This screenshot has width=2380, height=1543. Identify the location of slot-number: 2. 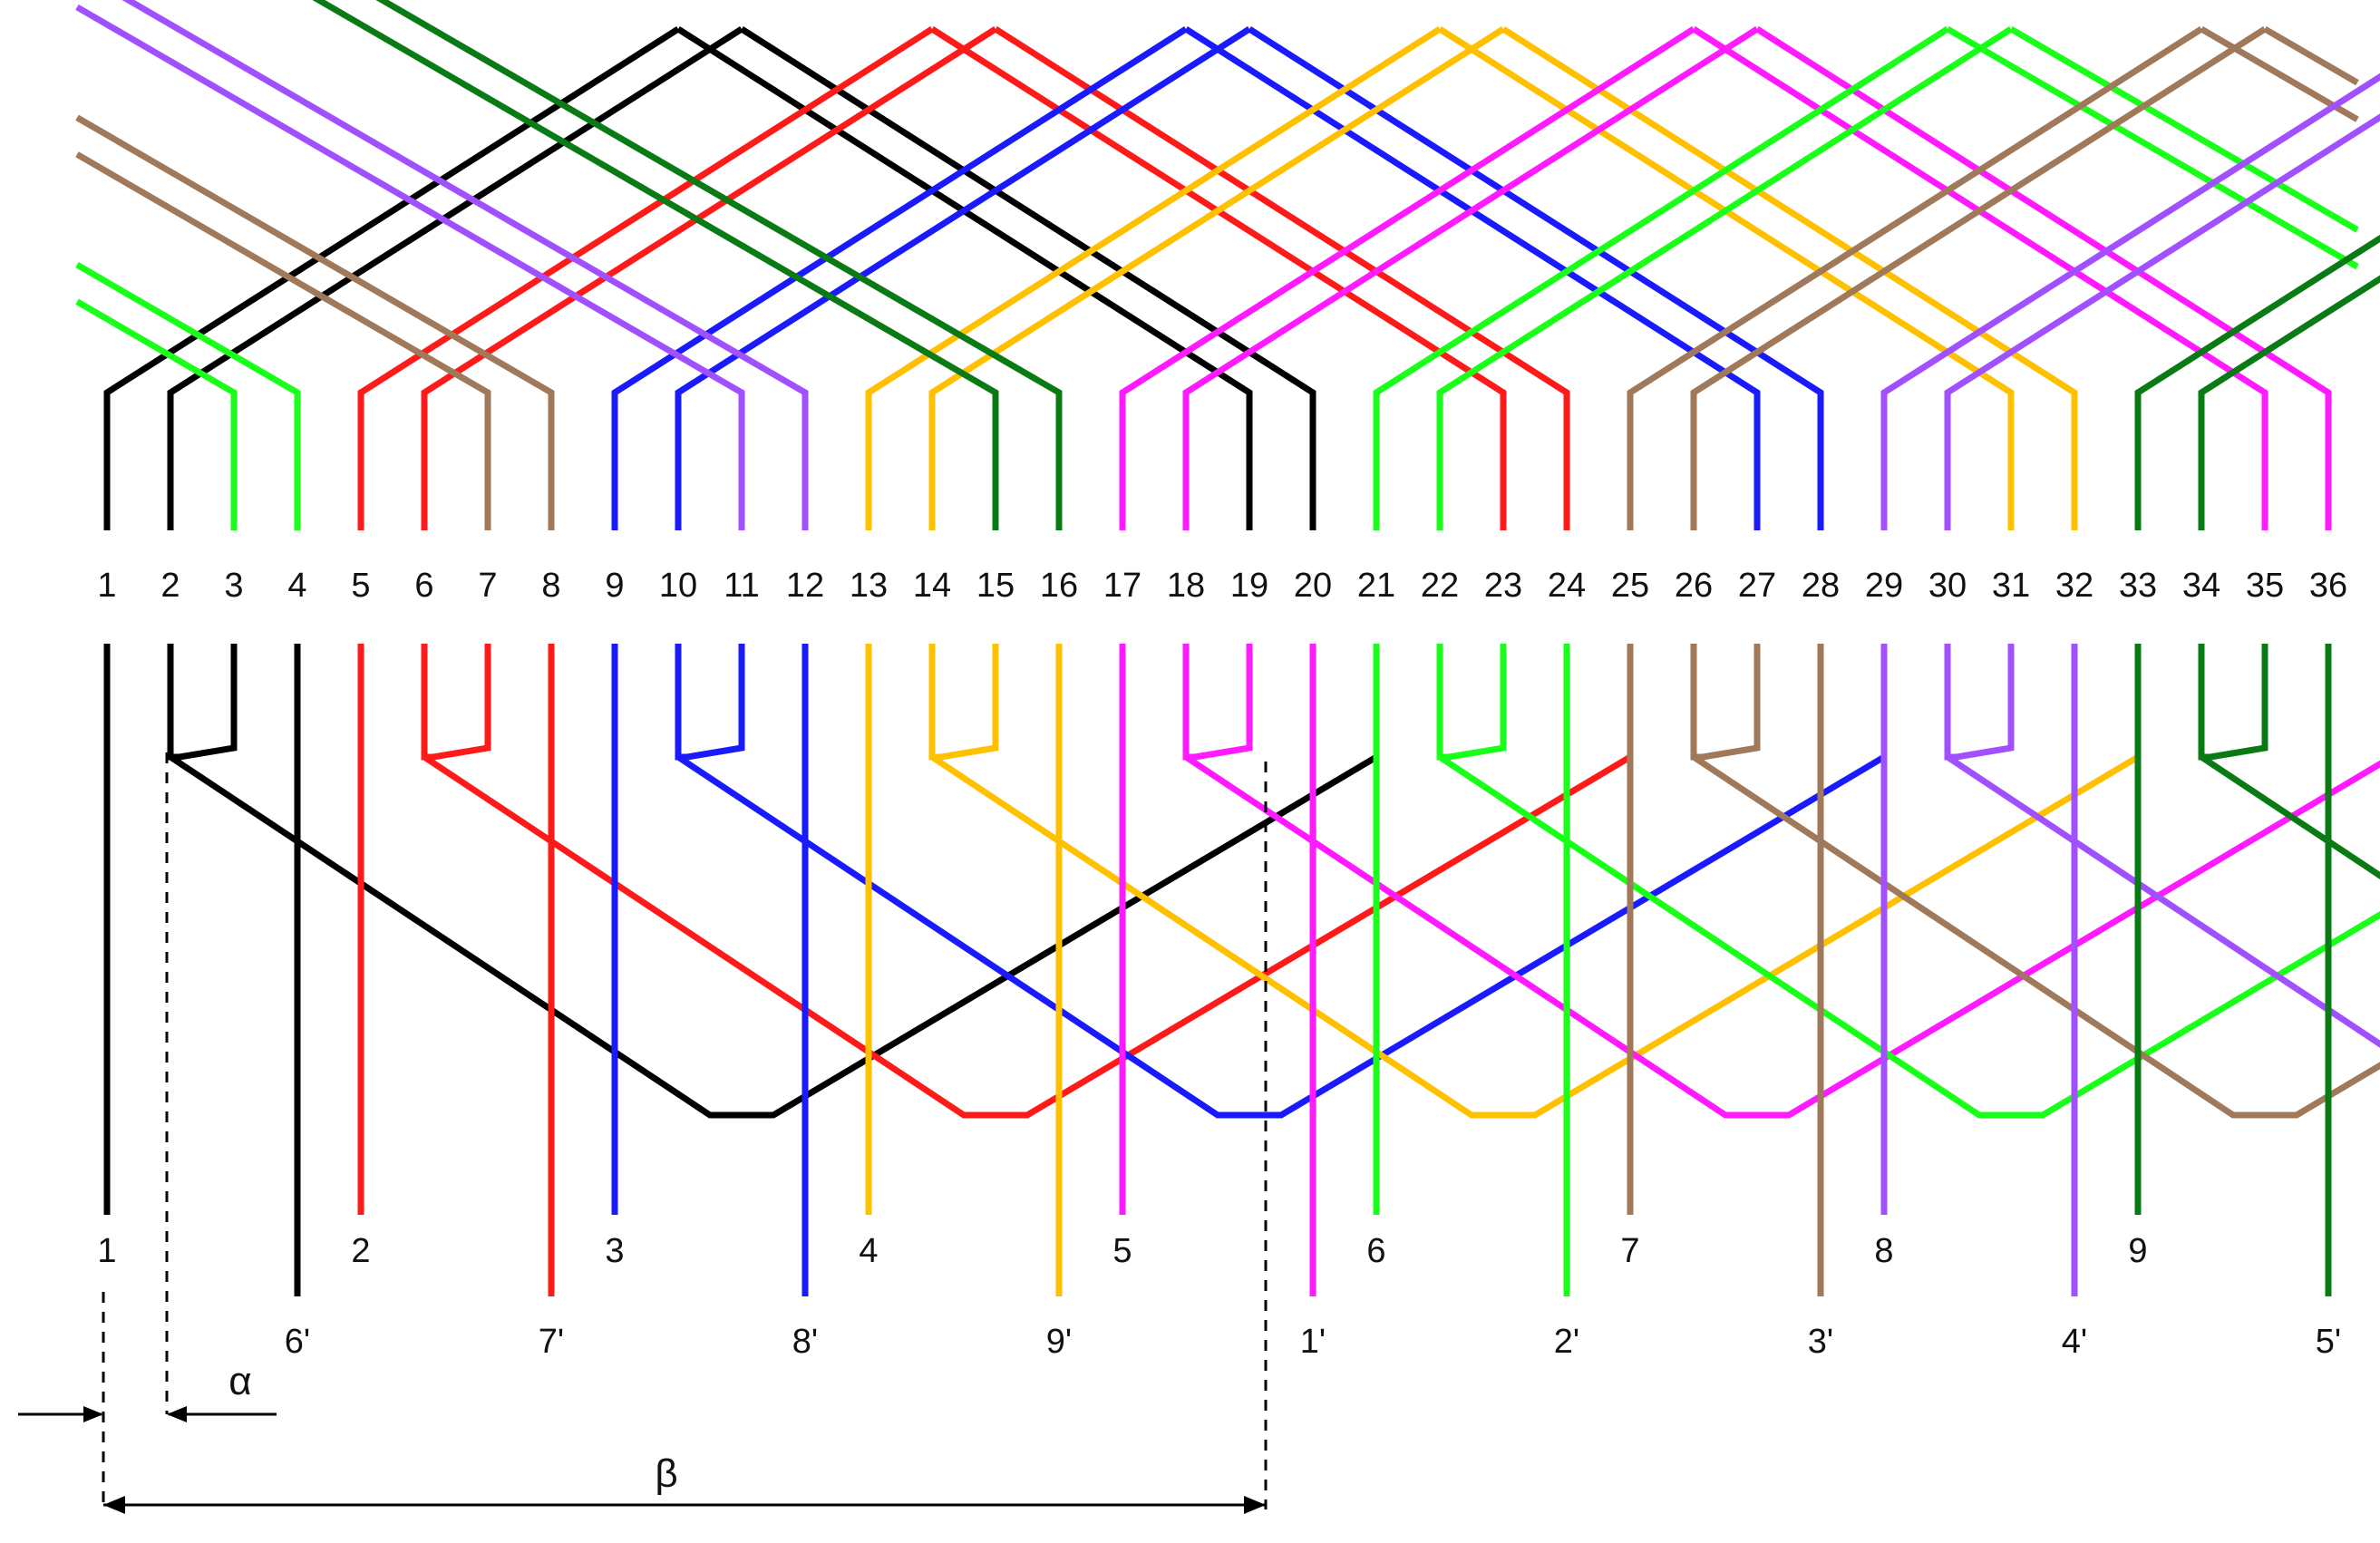
(170, 586).